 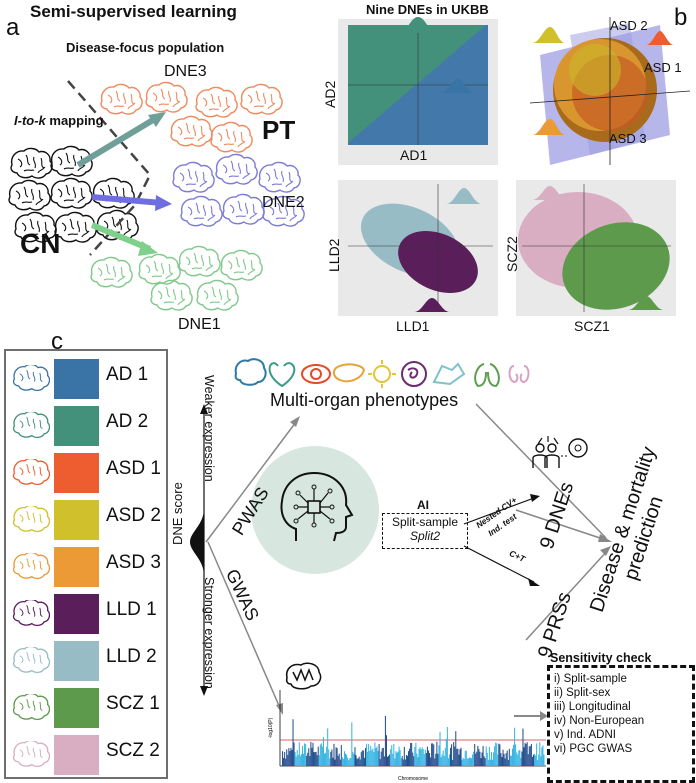 What do you see at coordinates (593, 749) in the screenshot?
I see `sensitivity-item: vi) PGC GWAS` at bounding box center [593, 749].